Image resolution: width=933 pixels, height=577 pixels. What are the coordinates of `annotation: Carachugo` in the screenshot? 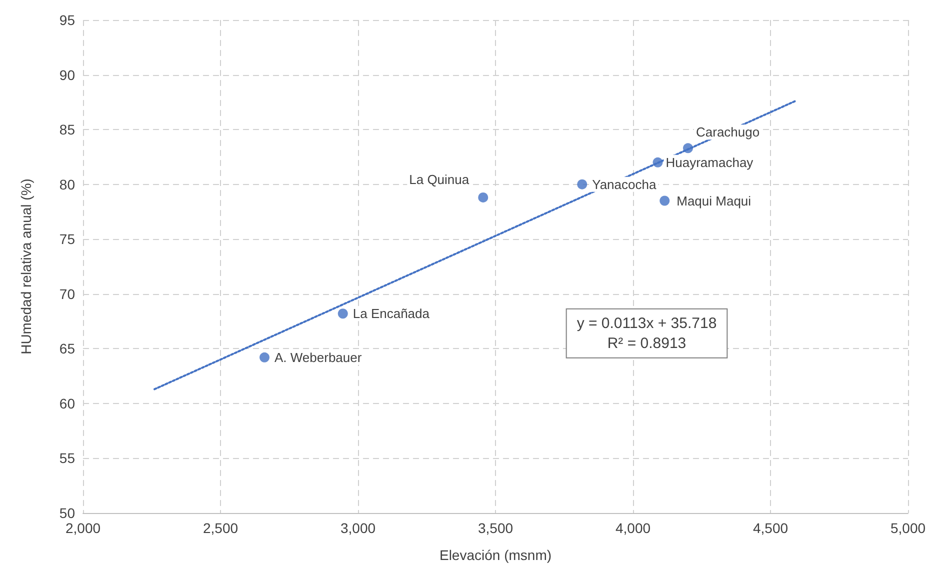 It's located at (728, 132).